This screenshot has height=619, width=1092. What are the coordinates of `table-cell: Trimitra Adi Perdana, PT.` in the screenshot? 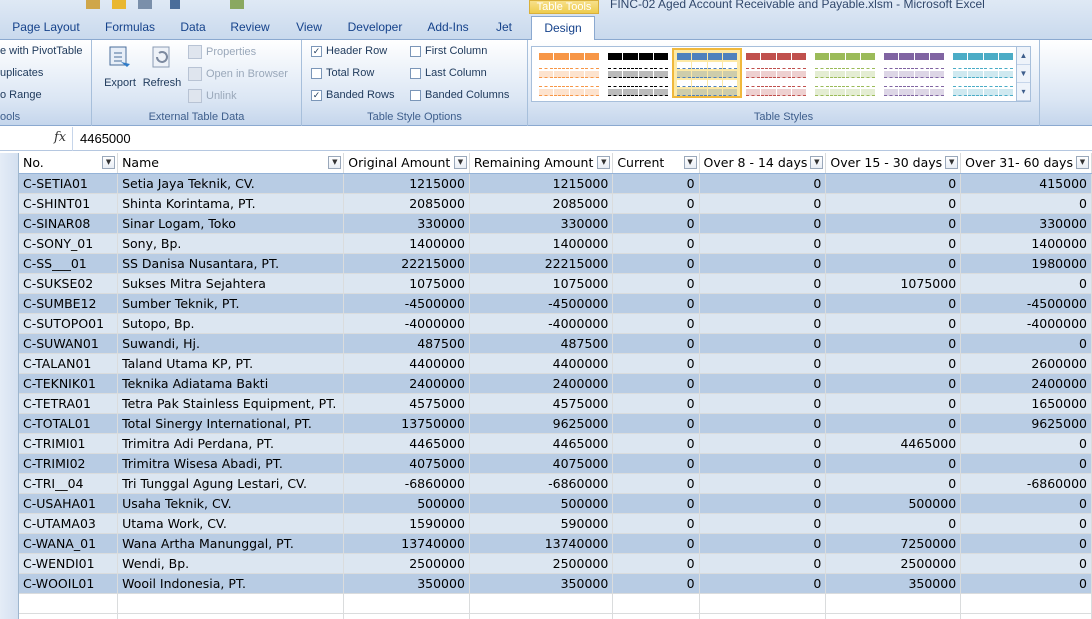 It's located at (231, 443).